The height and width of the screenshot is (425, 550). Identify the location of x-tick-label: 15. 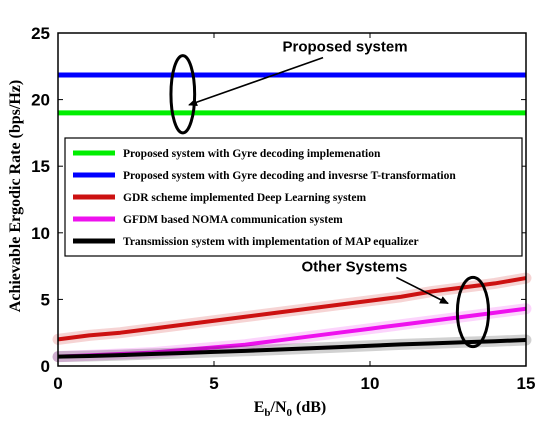
(526, 383).